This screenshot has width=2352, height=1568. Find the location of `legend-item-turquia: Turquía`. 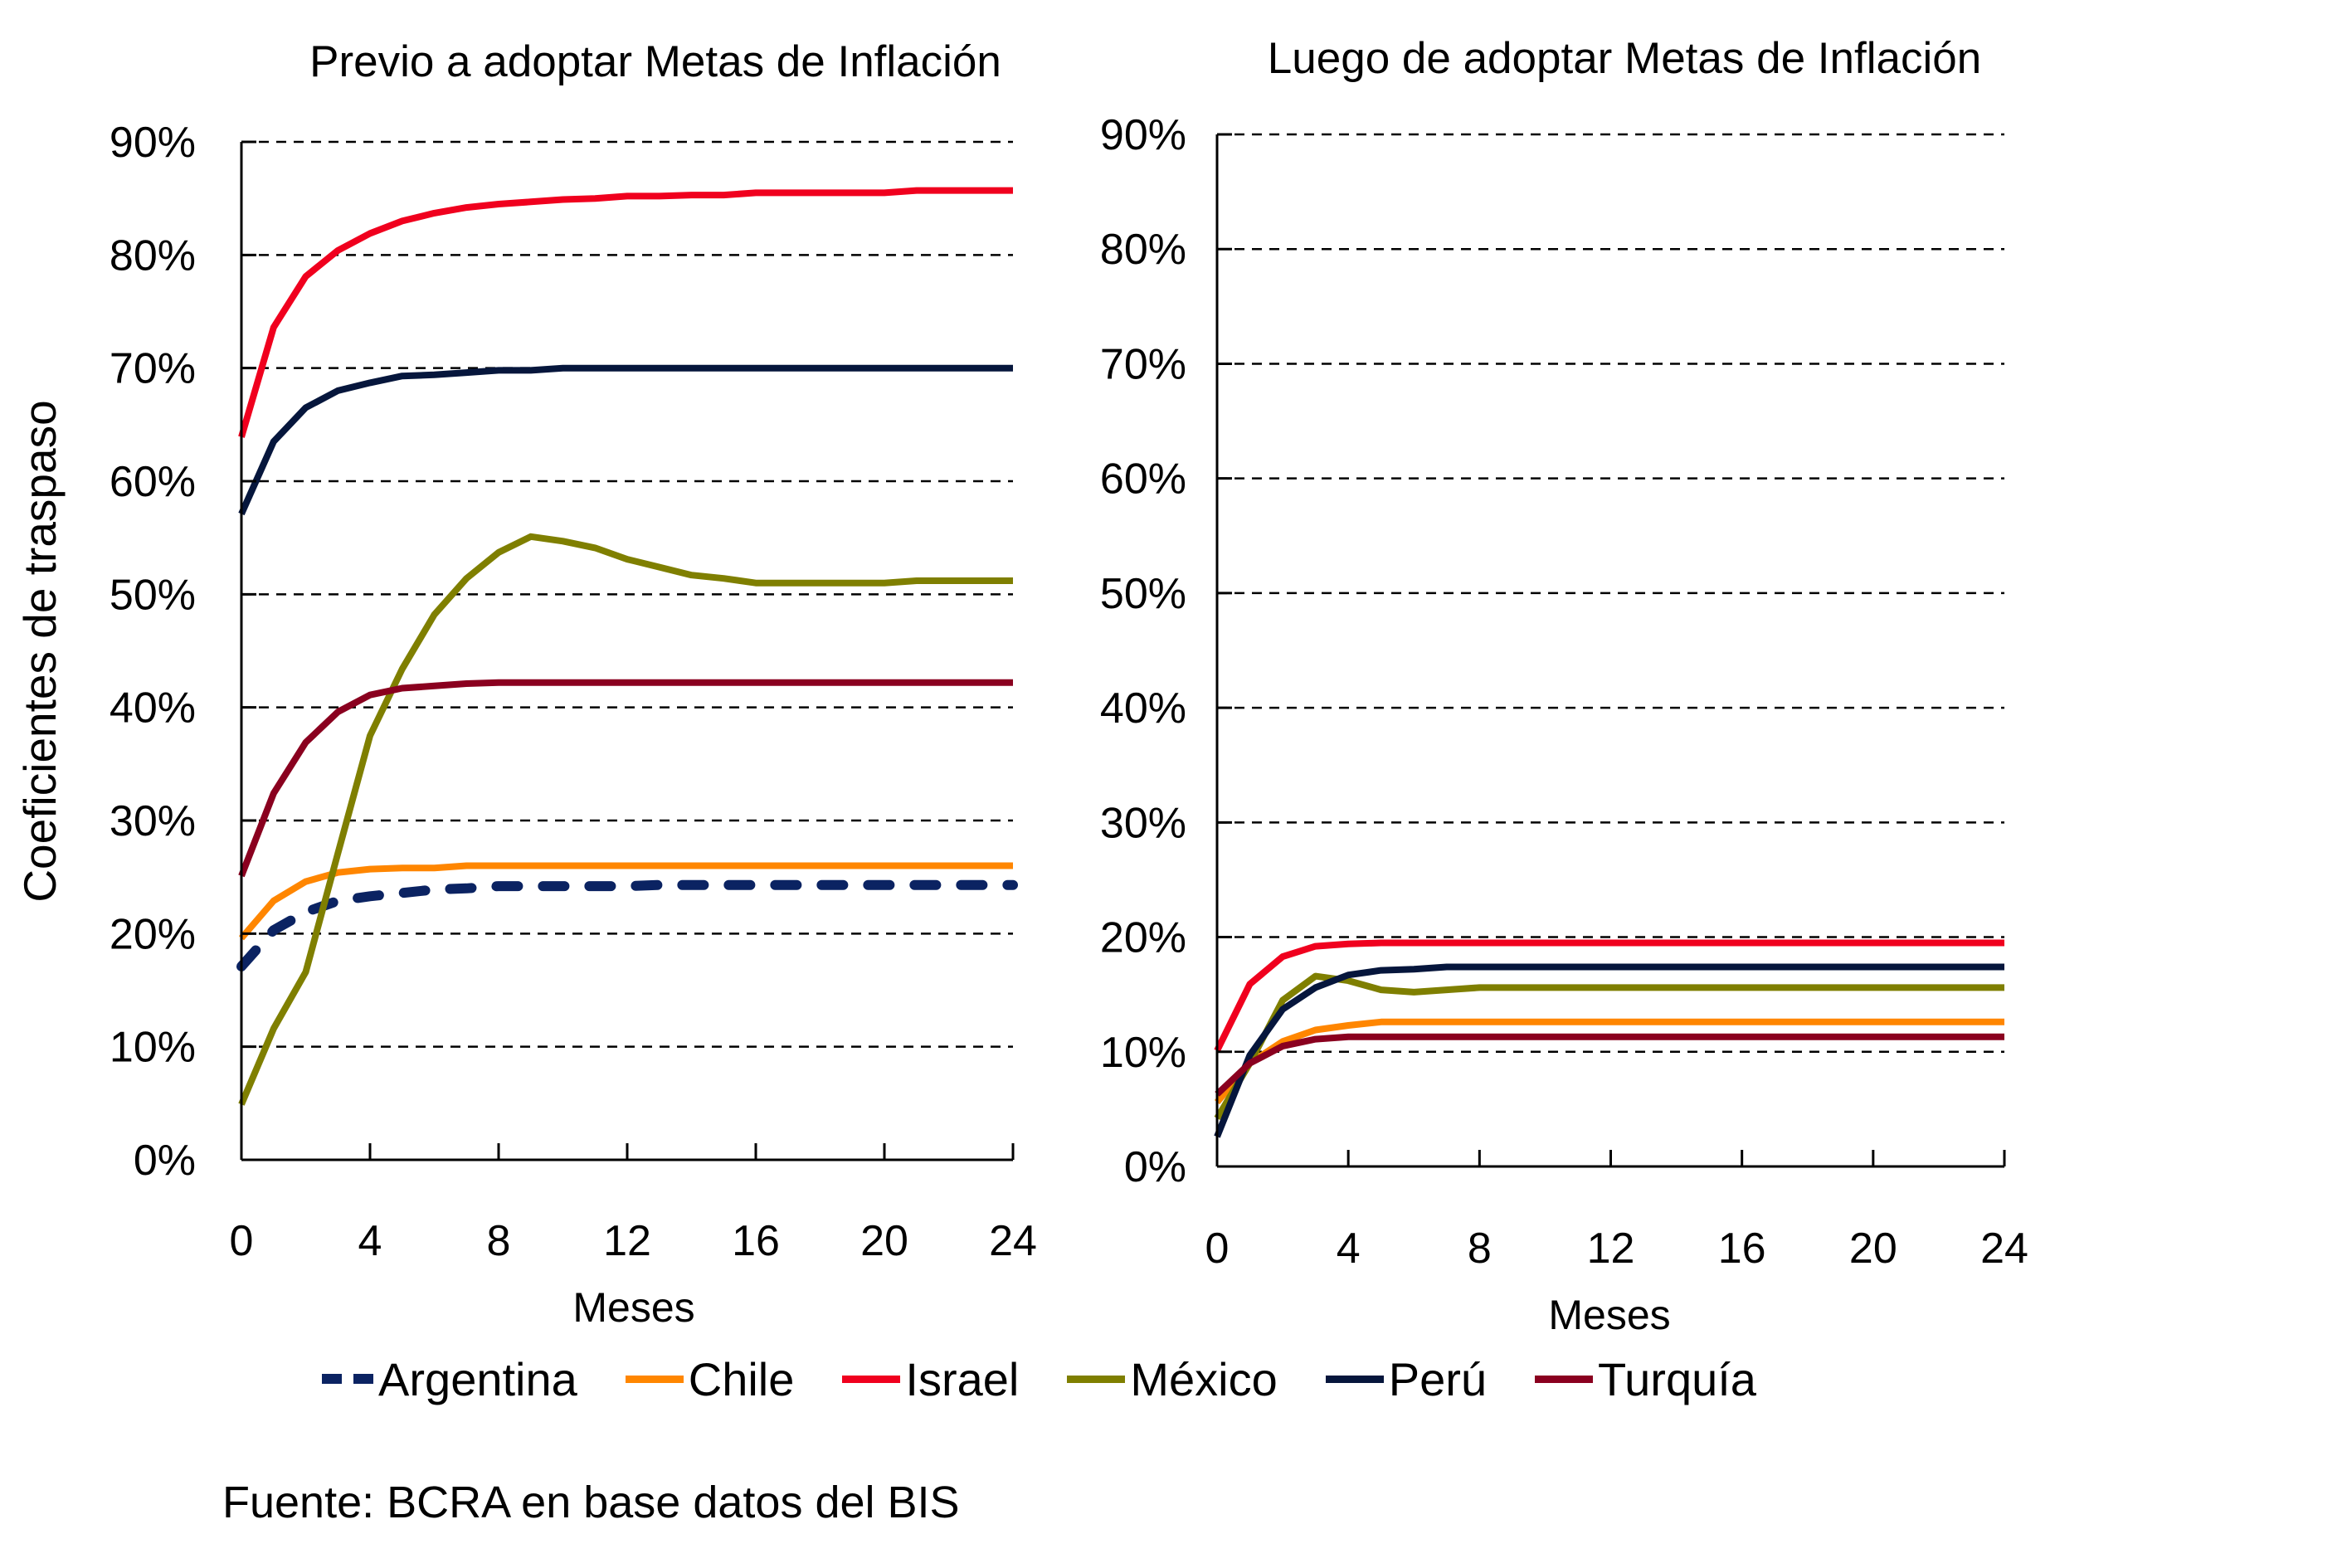

legend-item-turquia: Turquía is located at coordinates (1645, 1379).